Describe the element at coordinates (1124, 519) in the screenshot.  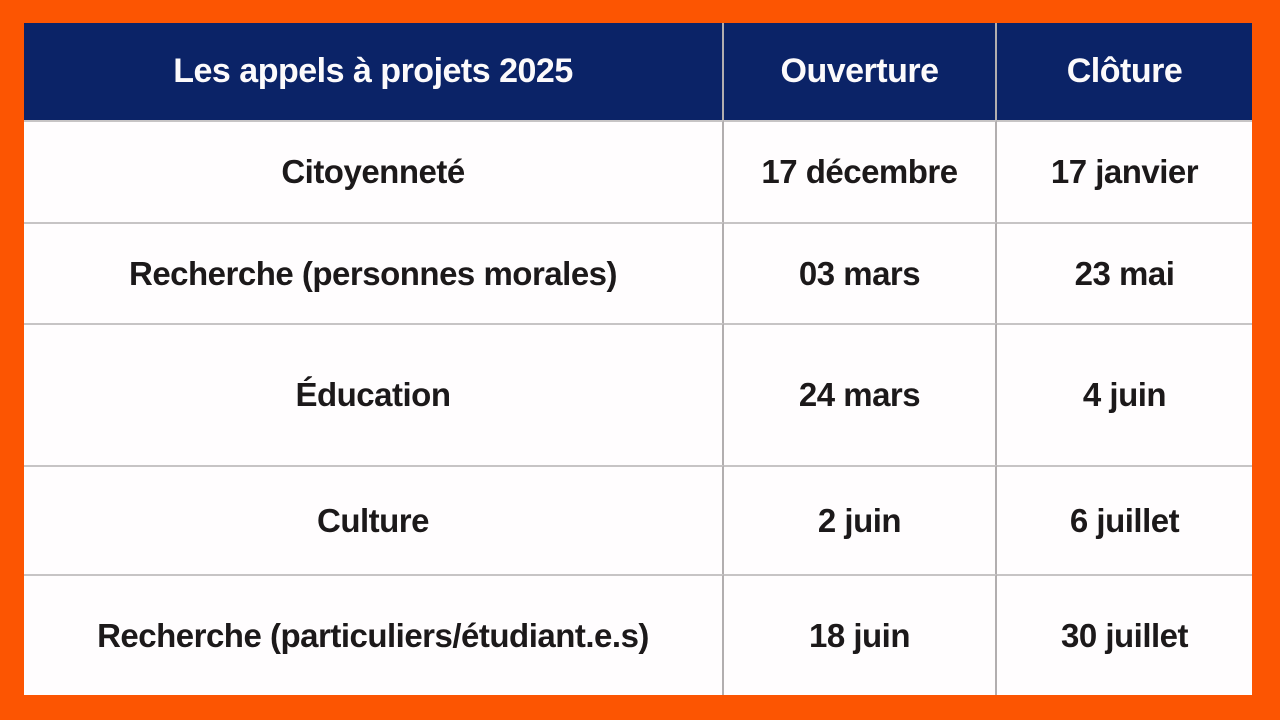
I see `row-cloture-culture: 6 juillet` at that location.